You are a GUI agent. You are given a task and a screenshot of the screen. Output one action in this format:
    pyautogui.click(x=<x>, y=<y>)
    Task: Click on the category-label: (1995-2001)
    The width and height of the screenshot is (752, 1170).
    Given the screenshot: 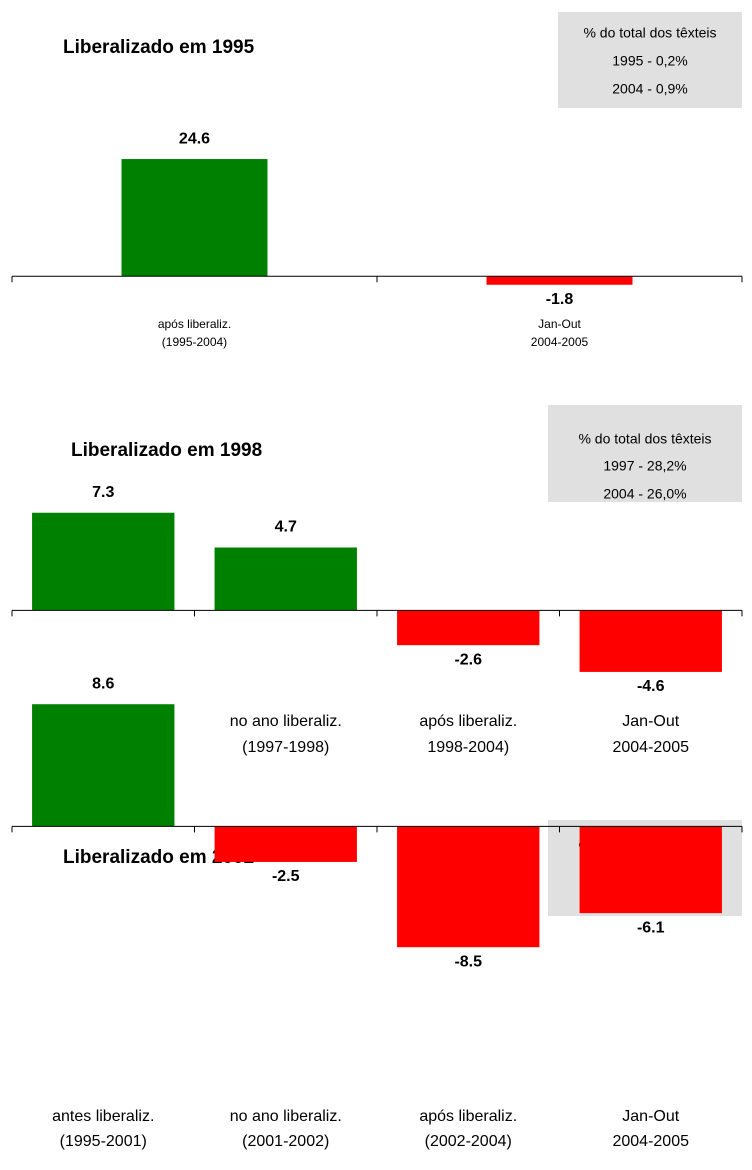 What is the action you would take?
    pyautogui.click(x=103, y=1141)
    